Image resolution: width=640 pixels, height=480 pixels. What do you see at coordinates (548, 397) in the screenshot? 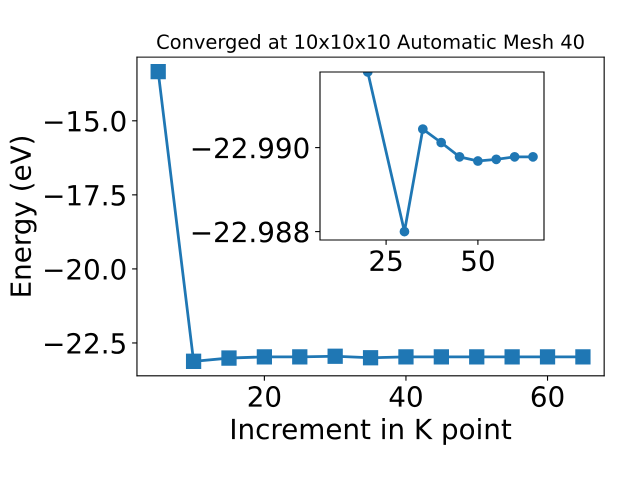
I see `x-tick-label: 60` at bounding box center [548, 397].